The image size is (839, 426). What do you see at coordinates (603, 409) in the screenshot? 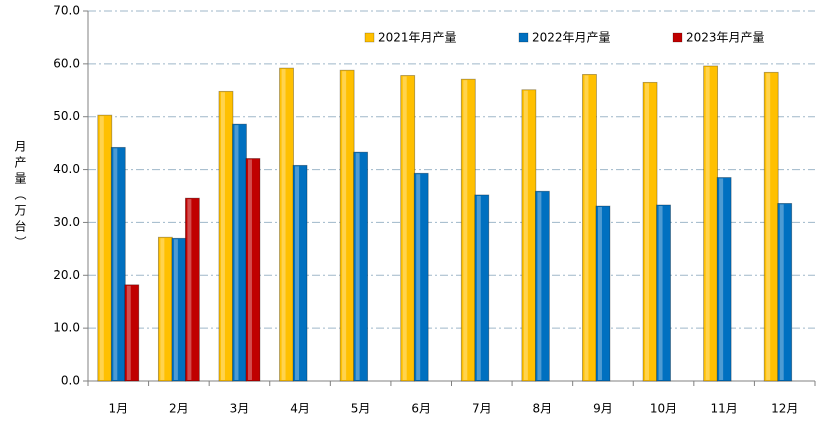
I see `x-tick-label: 9月` at bounding box center [603, 409].